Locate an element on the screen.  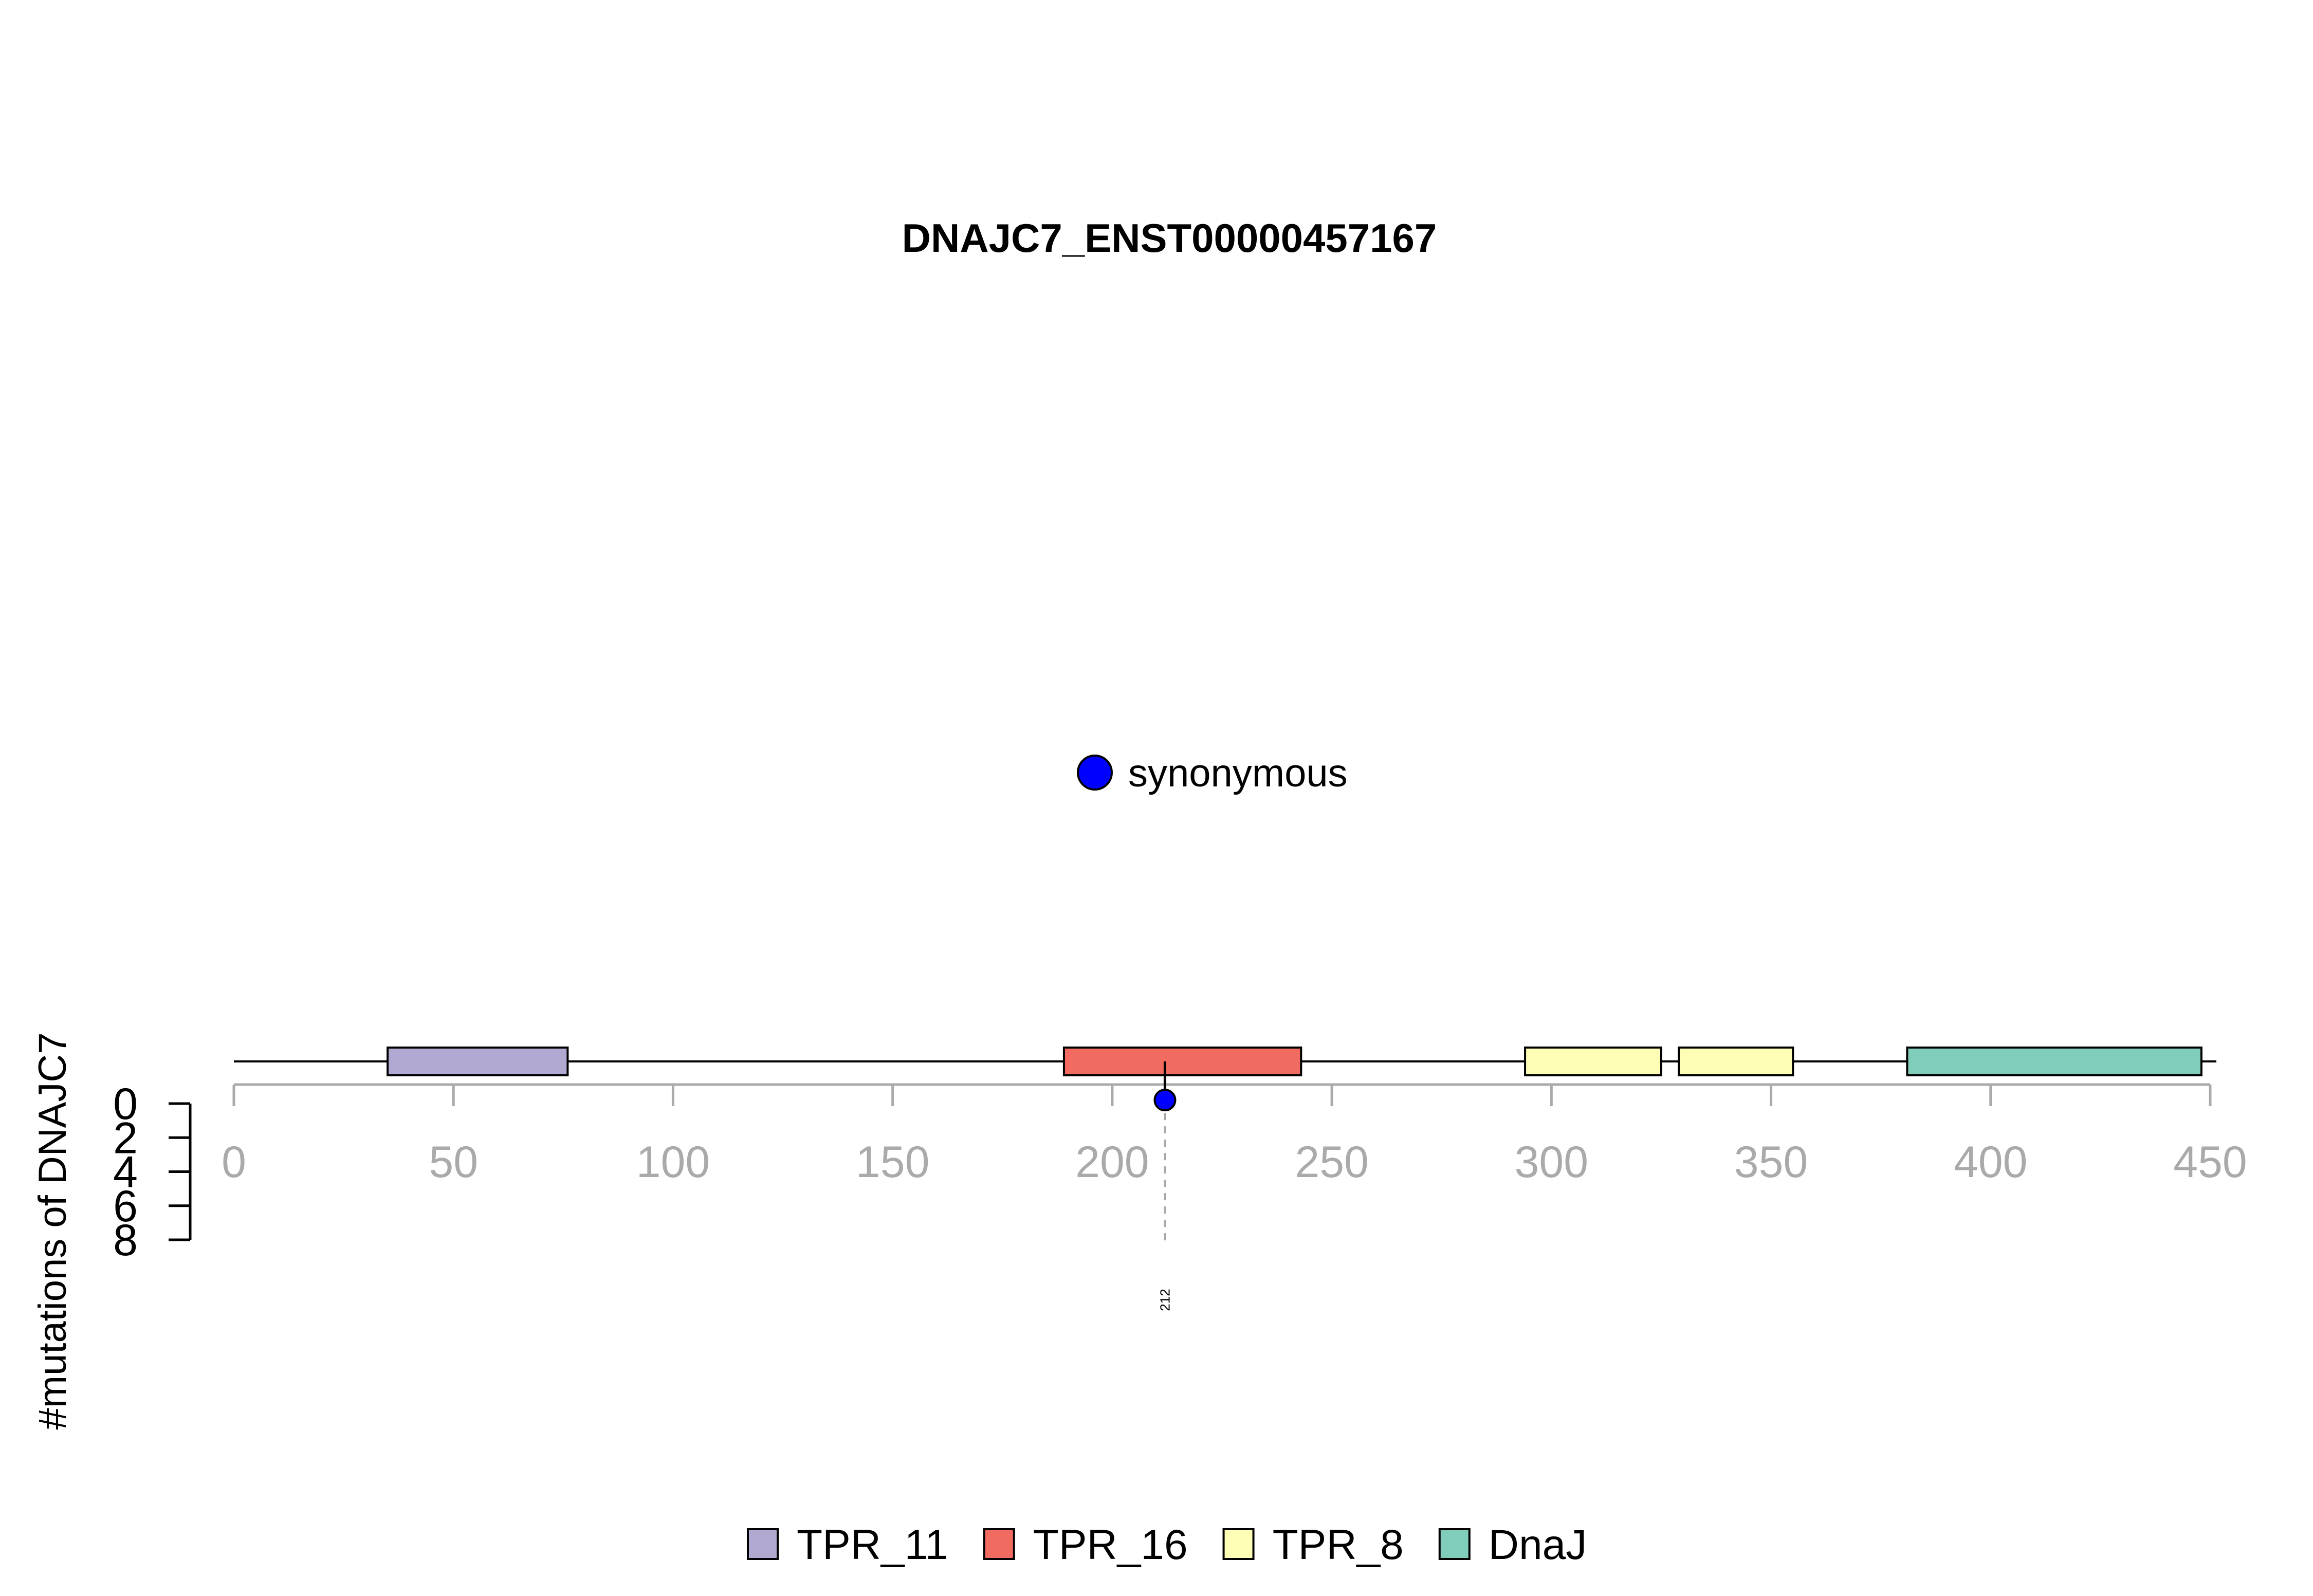
legend-label-TPR_16: TPR_16 is located at coordinates (1110, 1544).